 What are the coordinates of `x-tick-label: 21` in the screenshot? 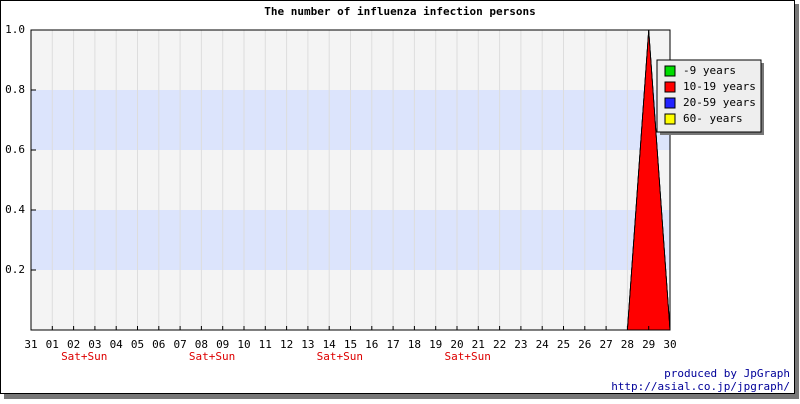 It's located at (478, 344).